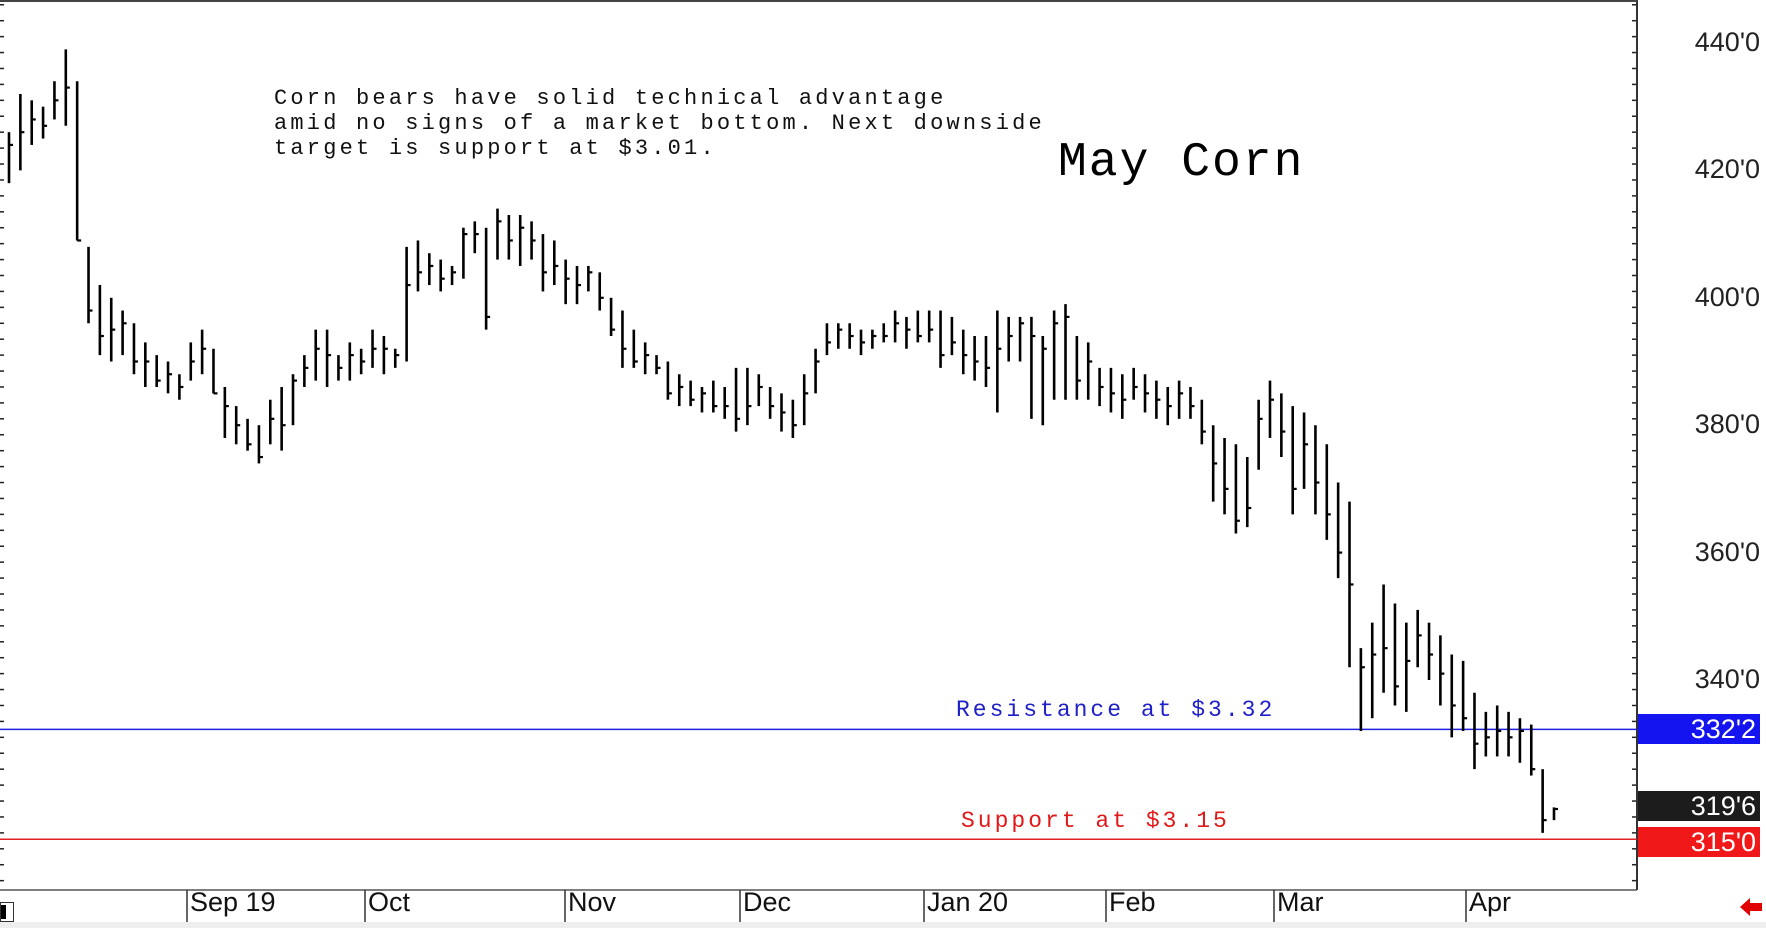 The width and height of the screenshot is (1766, 928). I want to click on y-tick-label: 360'0, so click(1727, 551).